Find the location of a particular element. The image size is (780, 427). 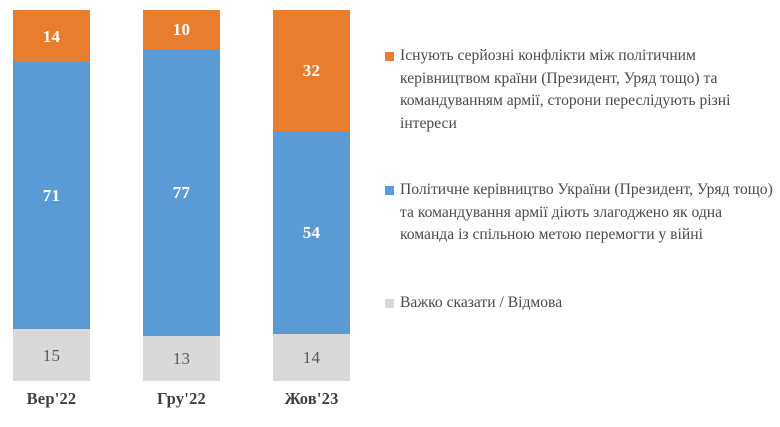

bar-segment-conflict: 14 is located at coordinates (51, 36).